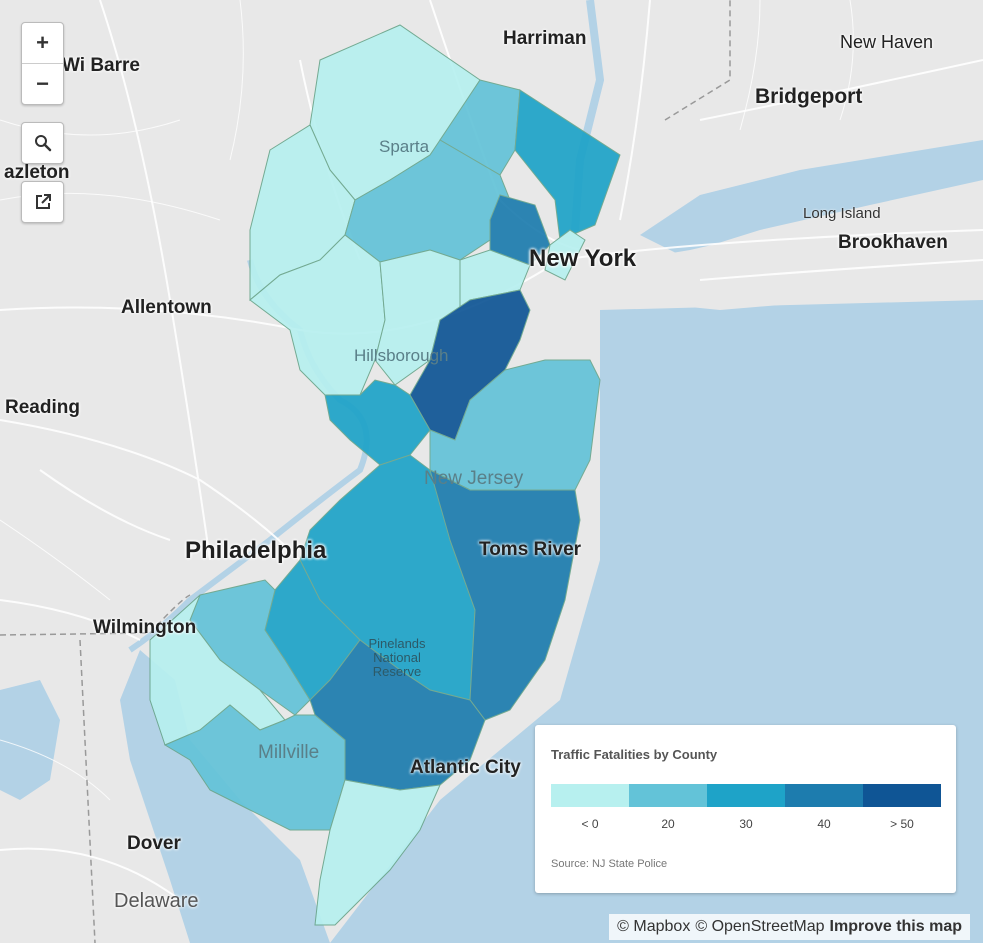 The image size is (983, 943). What do you see at coordinates (465, 767) in the screenshot?
I see `place-label-atlantic-city: Atlantic City` at bounding box center [465, 767].